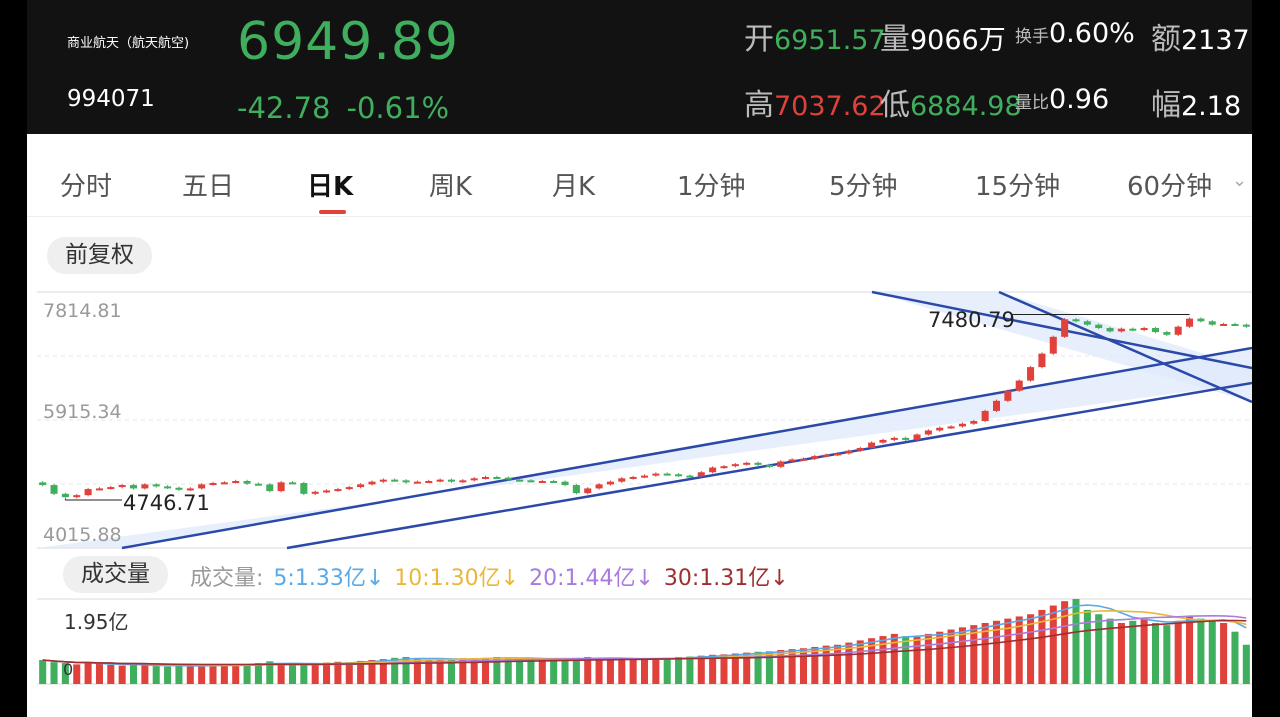 This screenshot has height=717, width=1280. Describe the element at coordinates (457, 578) in the screenshot. I see `volume-ma10: 10:1.30亿↓` at that location.